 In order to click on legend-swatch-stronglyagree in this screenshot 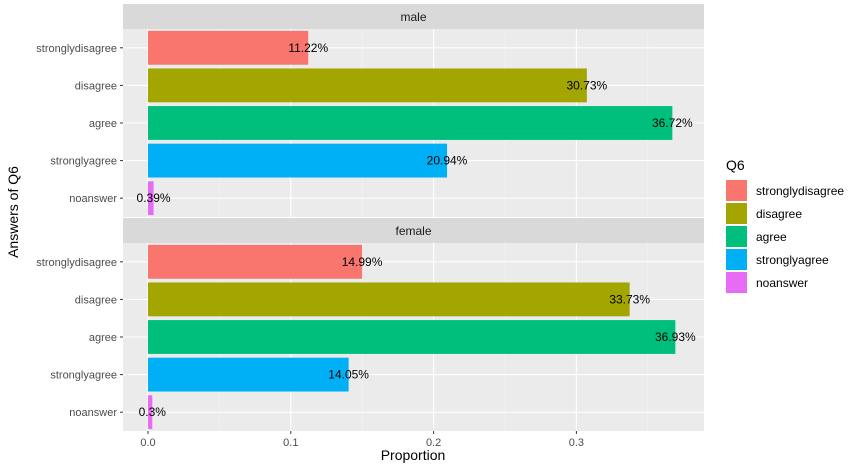, I will do `click(736, 259)`.